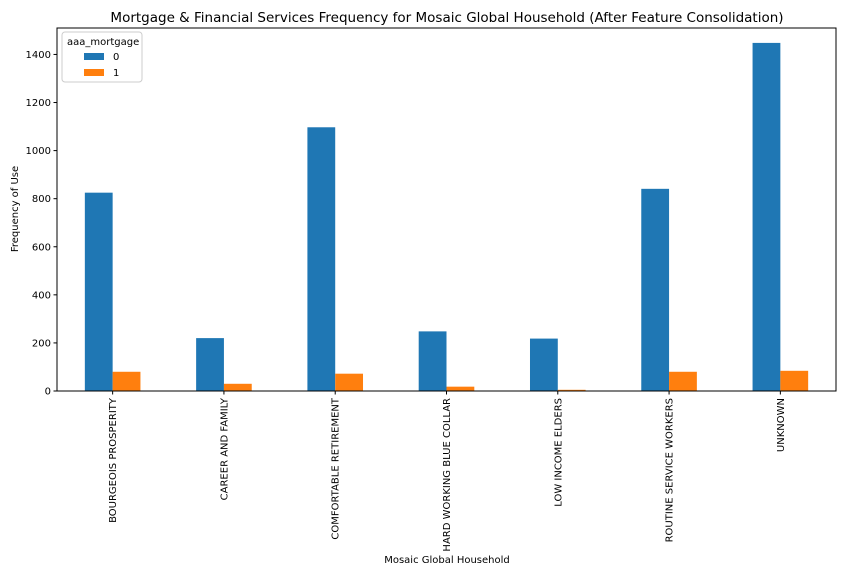 This screenshot has height=576, width=864. What do you see at coordinates (48, 392) in the screenshot?
I see `y-tick-label-0: 0` at bounding box center [48, 392].